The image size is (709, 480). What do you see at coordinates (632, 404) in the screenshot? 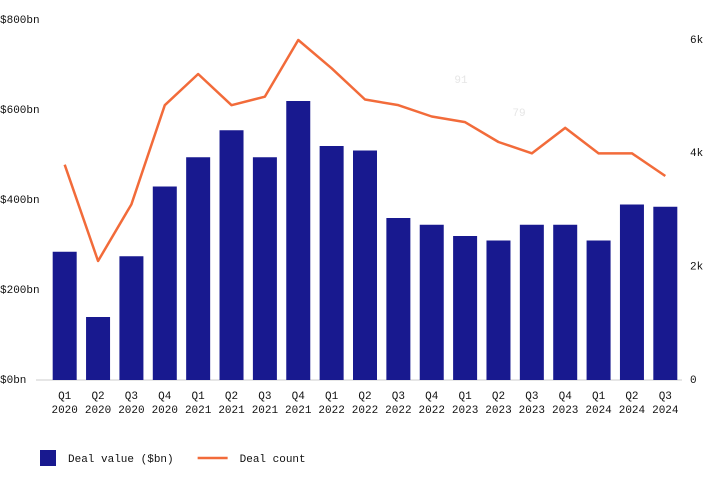
I see `x-tick-label: Q2 2024` at bounding box center [632, 404].